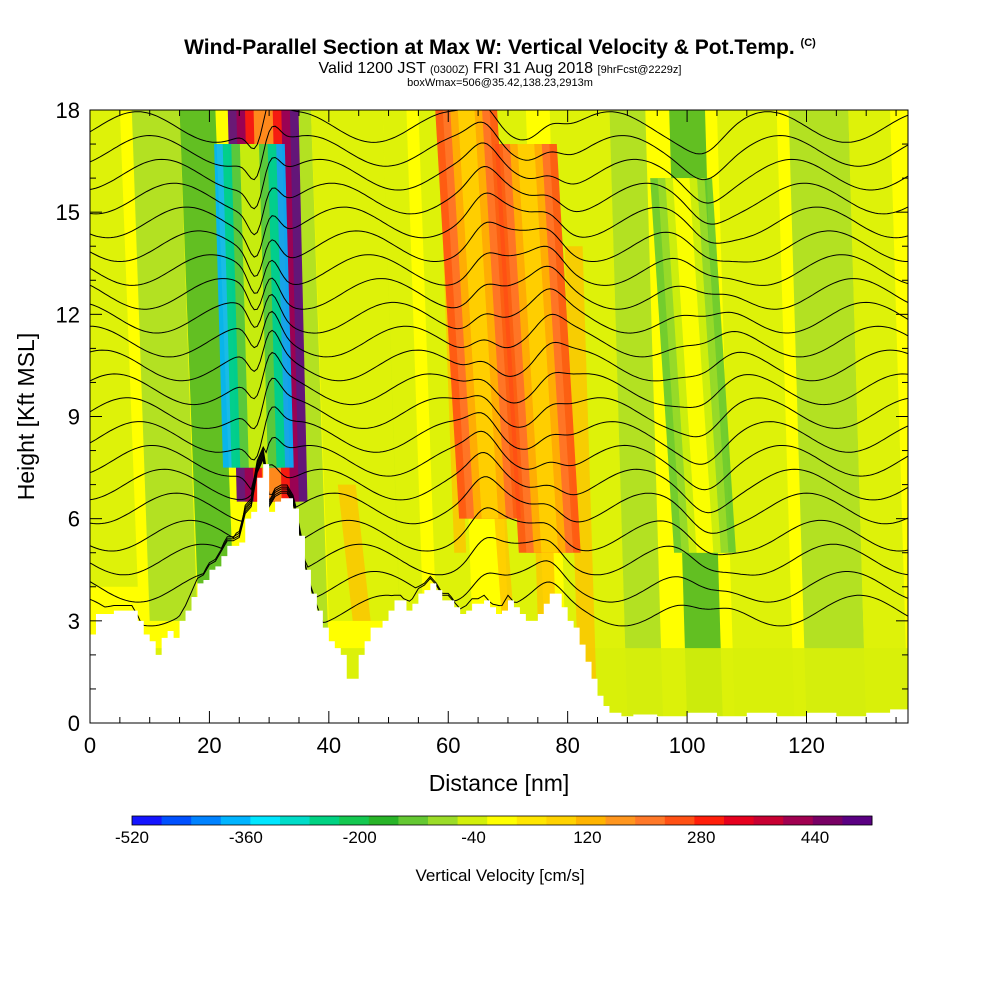  Describe the element at coordinates (74, 417) in the screenshot. I see `y-tick-label: 9` at that location.